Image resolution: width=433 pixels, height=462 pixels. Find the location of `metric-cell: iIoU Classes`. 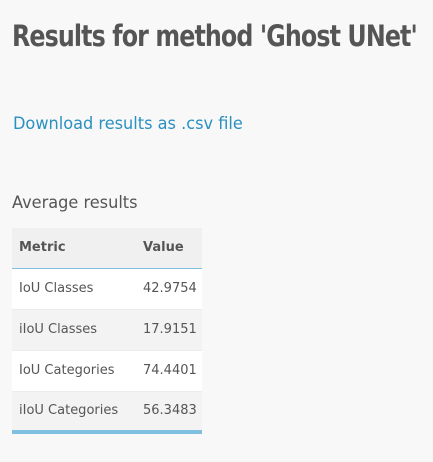

metric-cell: iIoU Classes is located at coordinates (74, 329).